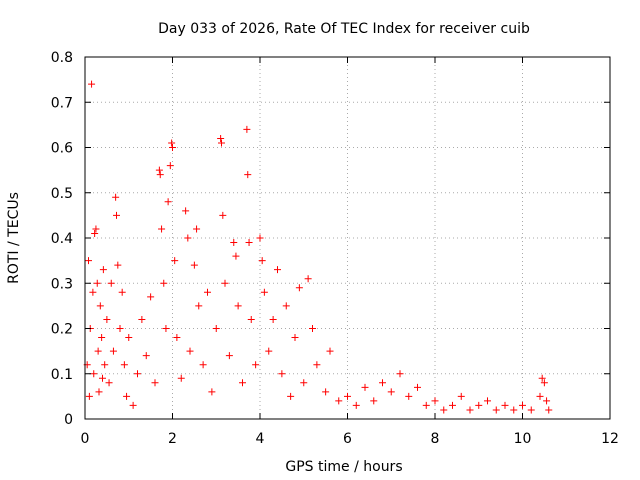 The image size is (640, 480). I want to click on y-tick-label: 0.8, so click(62, 58).